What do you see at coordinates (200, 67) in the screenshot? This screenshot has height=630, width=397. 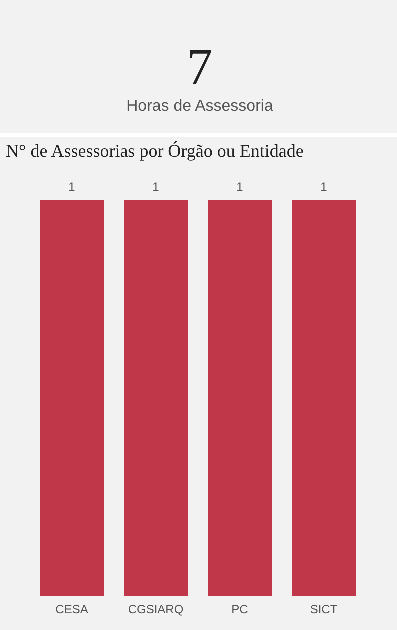 I see `text: 7` at bounding box center [200, 67].